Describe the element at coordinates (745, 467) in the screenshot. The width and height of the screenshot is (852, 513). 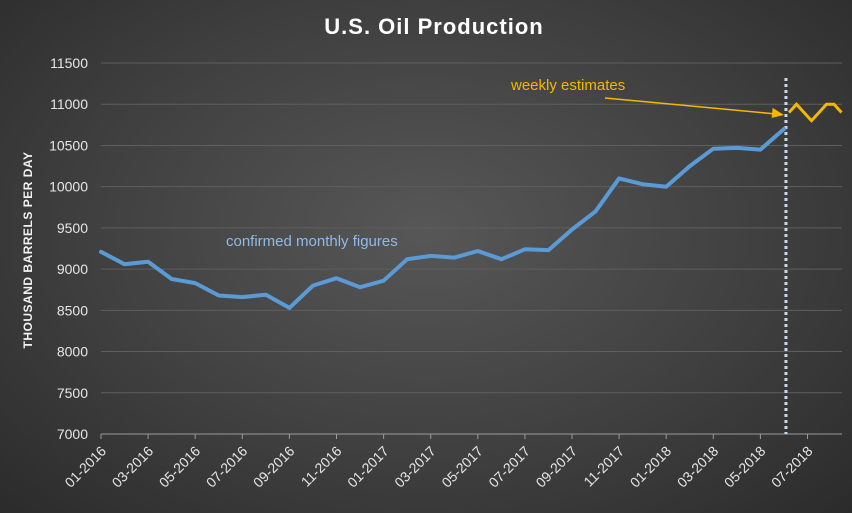
I see `x-tick-label: 05-2018` at that location.